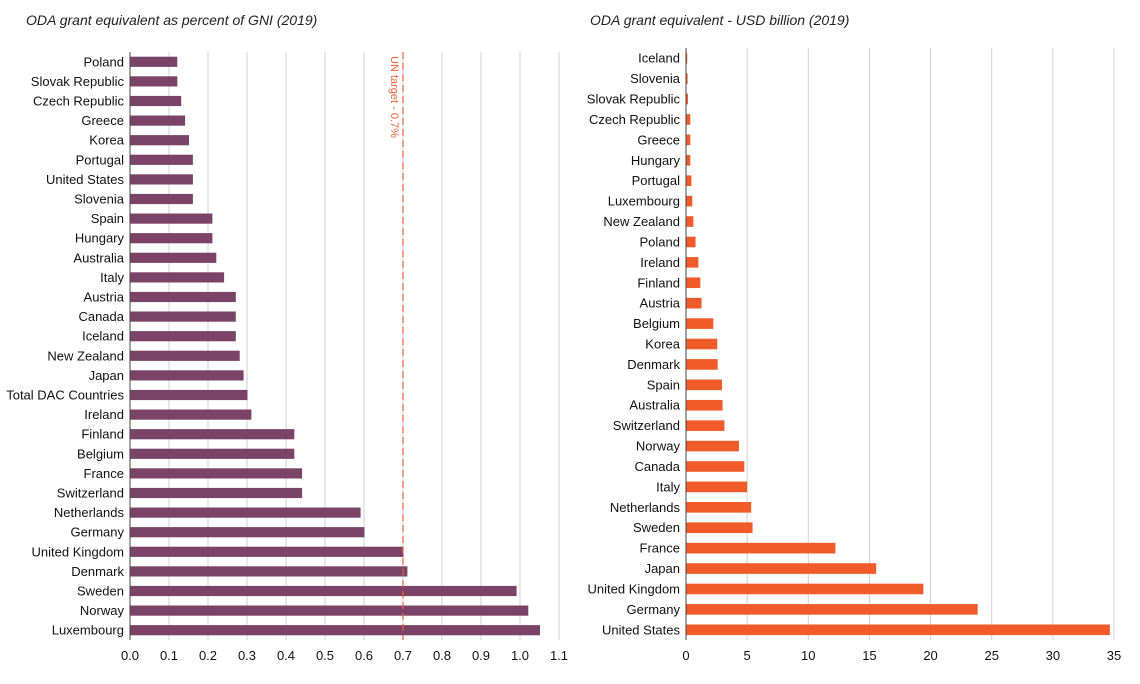  Describe the element at coordinates (660, 241) in the screenshot. I see `usd-category-label: Poland` at that location.